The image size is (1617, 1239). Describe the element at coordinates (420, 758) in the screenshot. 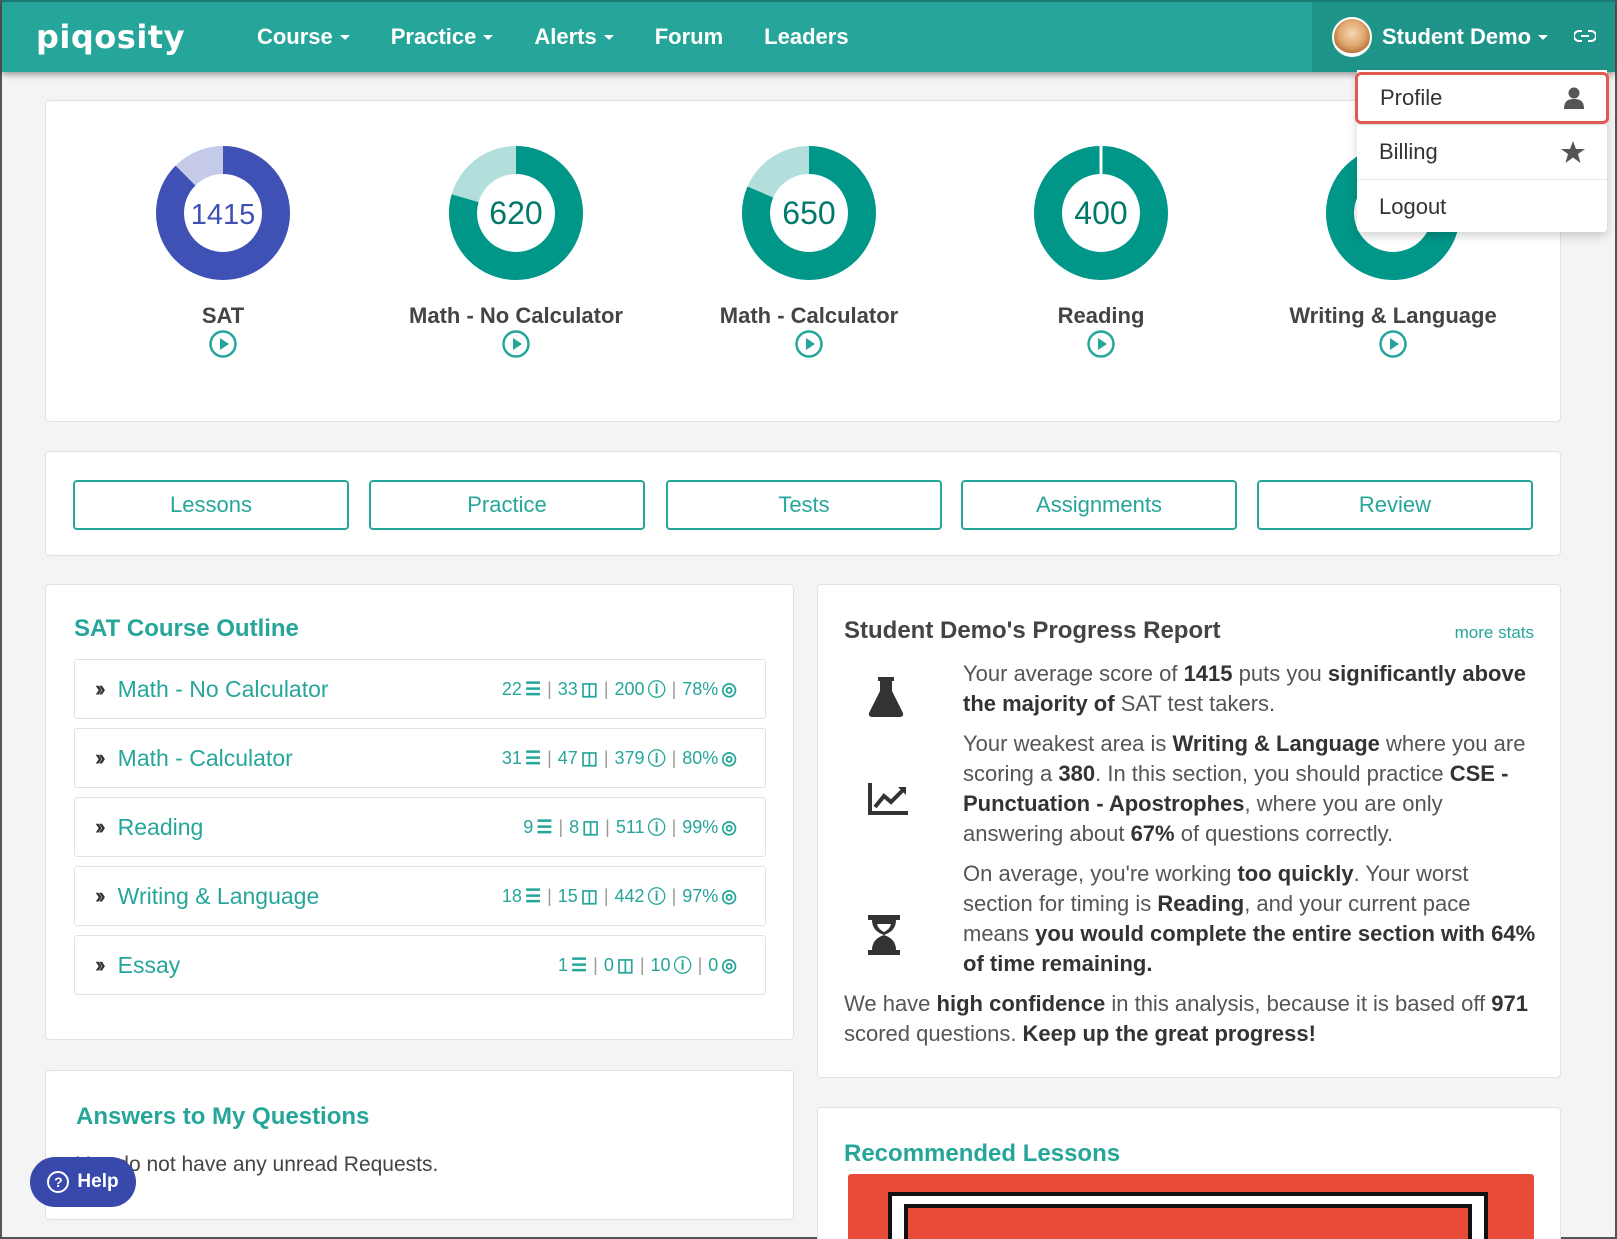

I see `outline-row: ›› Math - Calculator 31 ☰ | 47 ◫ | 379 ⓘ | 80% ◎` at that location.